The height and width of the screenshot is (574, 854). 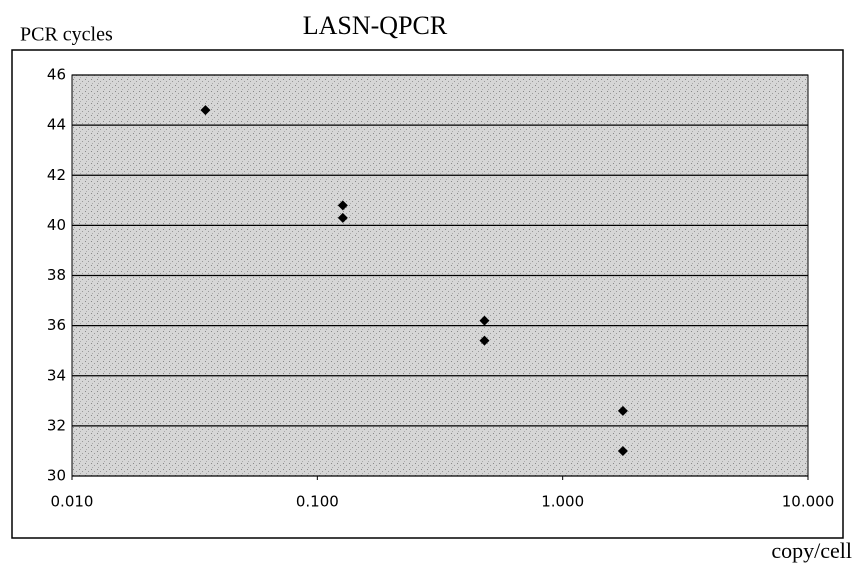 I want to click on y-tick-label: 36, so click(x=56, y=325).